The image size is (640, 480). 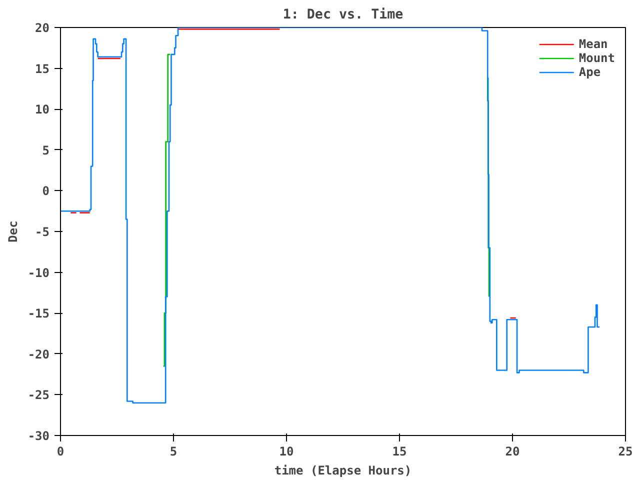 I want to click on legend-label: Mean, so click(x=593, y=44).